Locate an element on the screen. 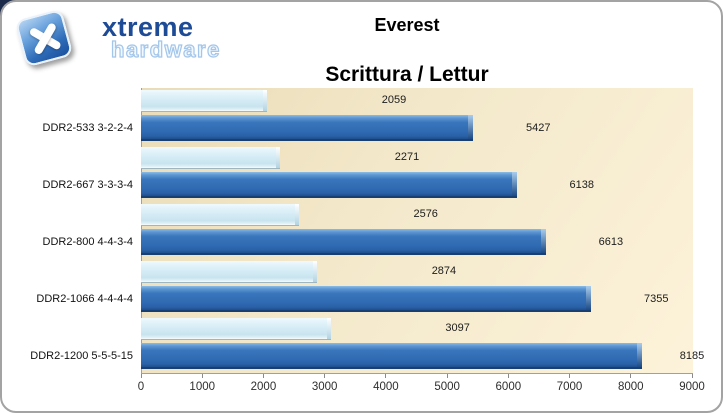 This screenshot has height=413, width=723. x-tick-label: 0 is located at coordinates (141, 387).